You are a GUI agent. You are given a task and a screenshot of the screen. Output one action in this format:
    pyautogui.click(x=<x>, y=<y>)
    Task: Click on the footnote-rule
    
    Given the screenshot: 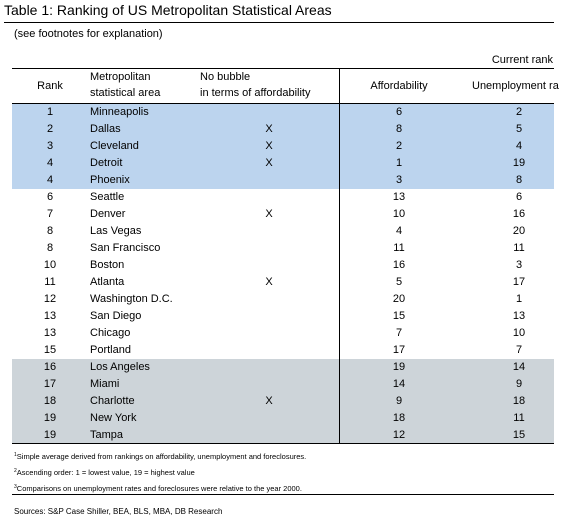 What is the action you would take?
    pyautogui.click(x=283, y=494)
    